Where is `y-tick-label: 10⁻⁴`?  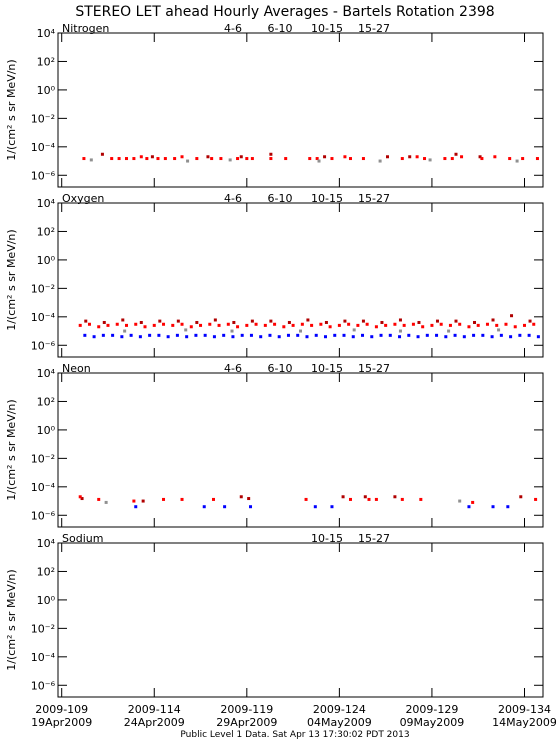
y-tick-label: 10⁻⁴ is located at coordinates (43, 147).